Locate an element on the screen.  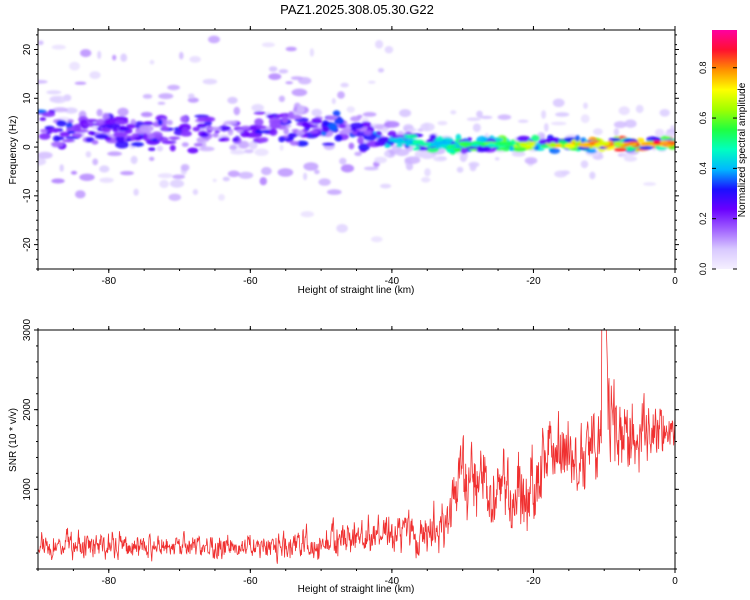
spectrogram-xtick-label: -80 is located at coordinates (109, 281).